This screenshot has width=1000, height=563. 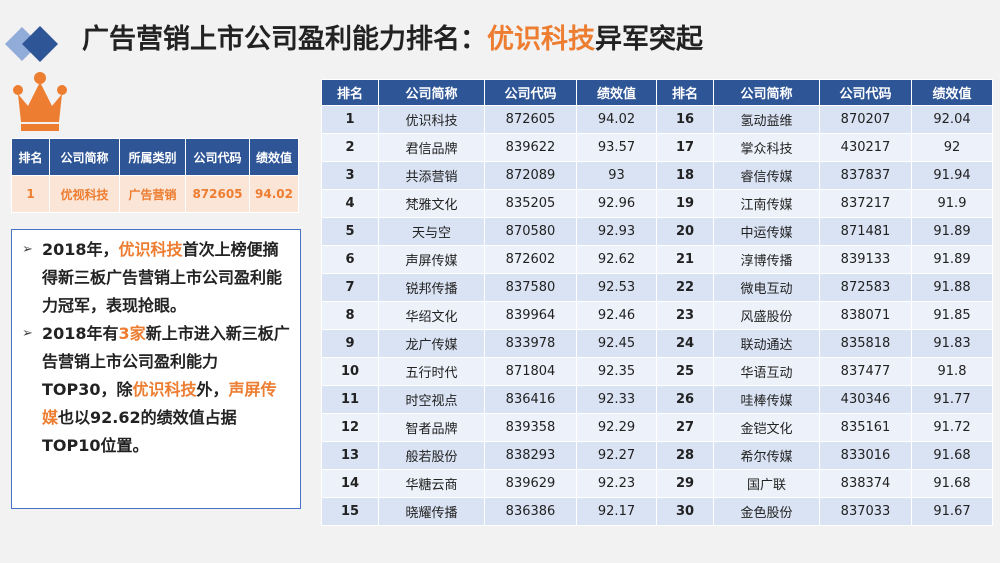 I want to click on ranking-row: 1 优识科技 872605 94.02 16 氢动益维 870207 92.04, so click(x=657, y=119).